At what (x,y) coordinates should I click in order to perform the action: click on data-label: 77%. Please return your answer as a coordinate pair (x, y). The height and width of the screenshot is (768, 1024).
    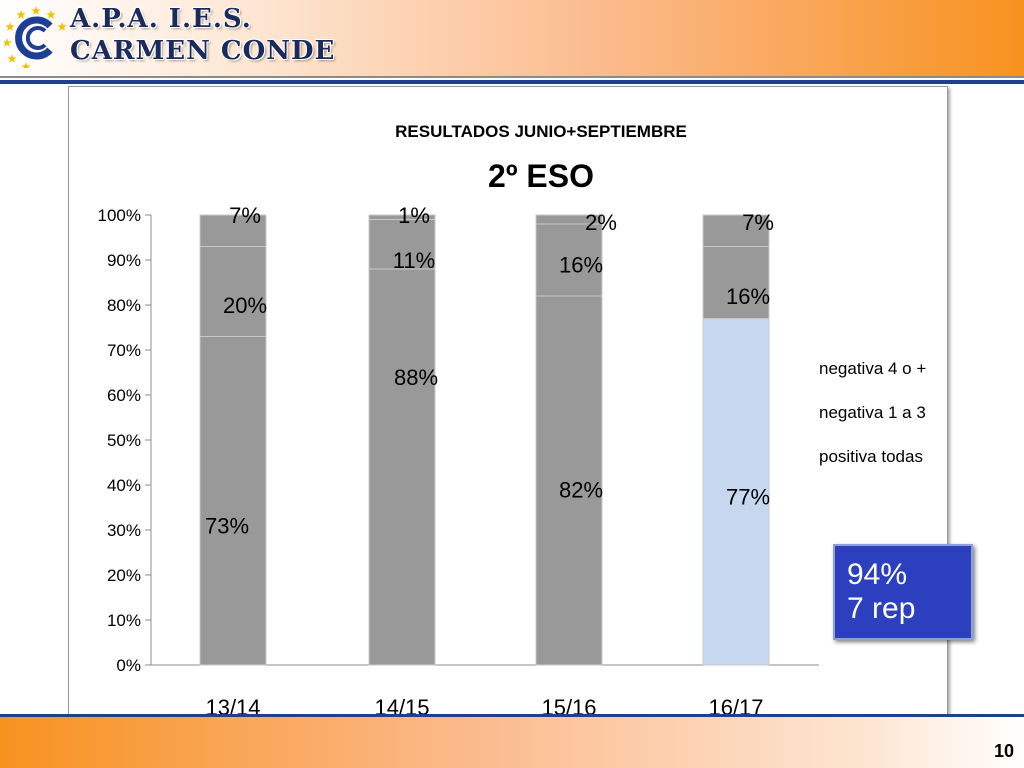
    Looking at the image, I should click on (748, 496).